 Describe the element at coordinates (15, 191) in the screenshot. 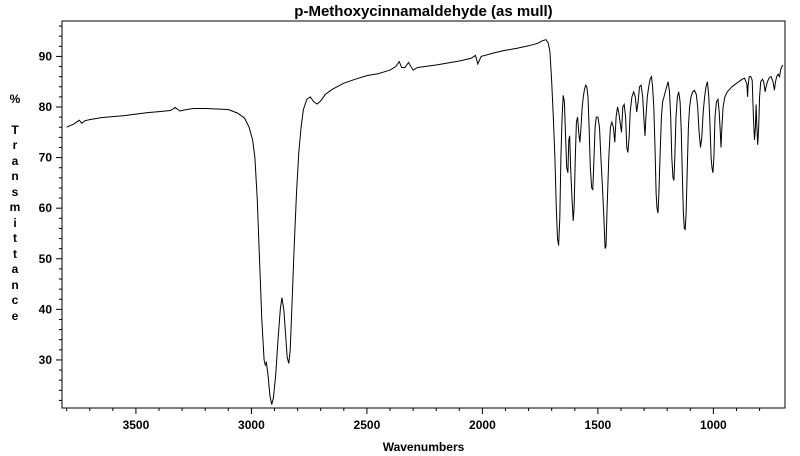

I see `y-axis-label-char: s` at that location.